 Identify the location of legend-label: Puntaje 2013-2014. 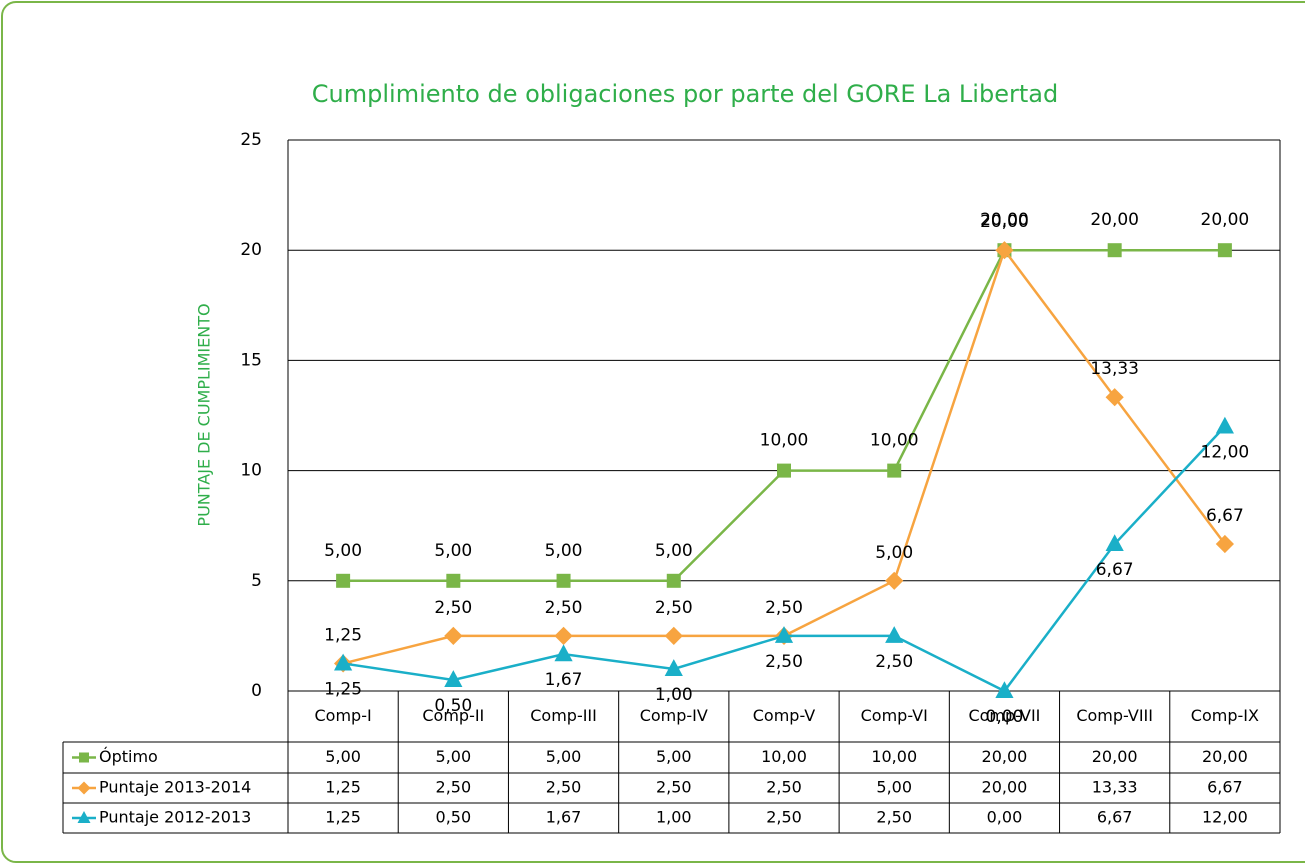
(175, 787).